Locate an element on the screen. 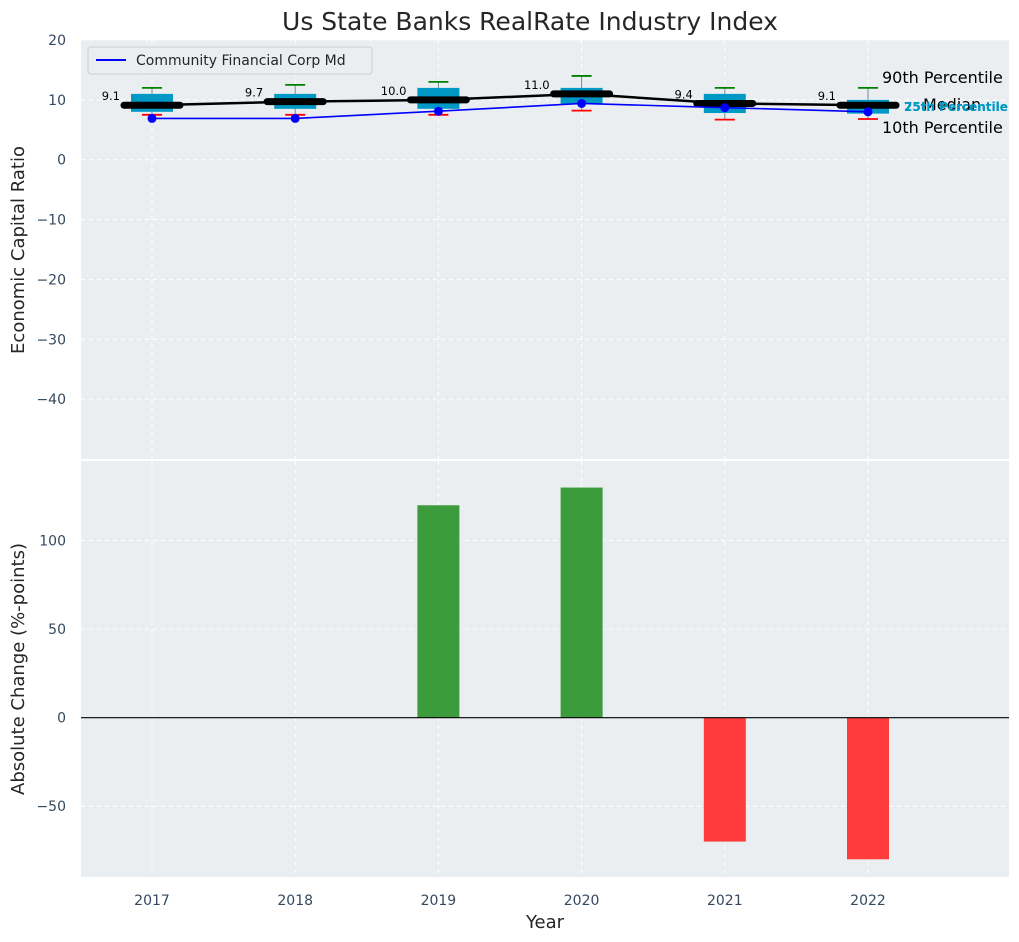 Image resolution: width=1019 pixels, height=942 pixels. bottom-y-axis-label: Absolute Change (%-points) is located at coordinates (18, 669).